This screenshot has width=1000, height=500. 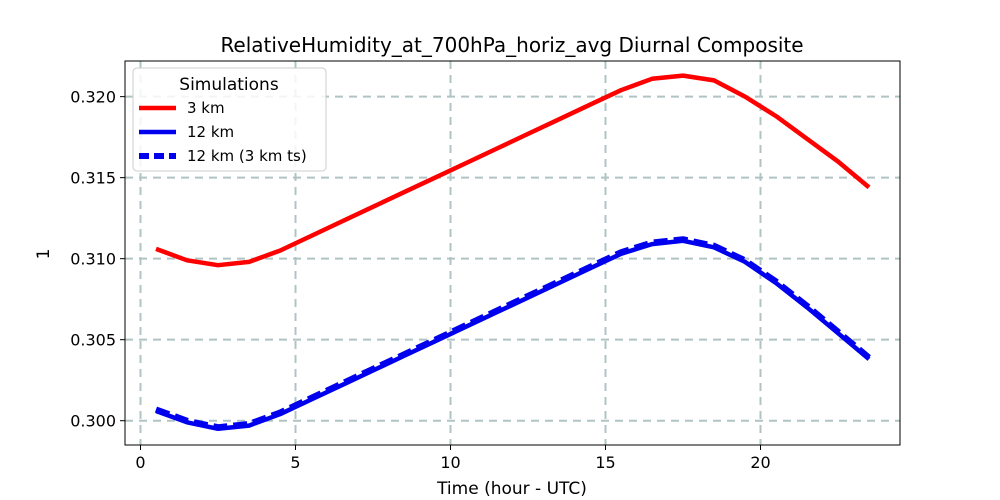 I want to click on legend-label-12-km-3-km-ts: 12 km (3 km ts), so click(x=247, y=156).